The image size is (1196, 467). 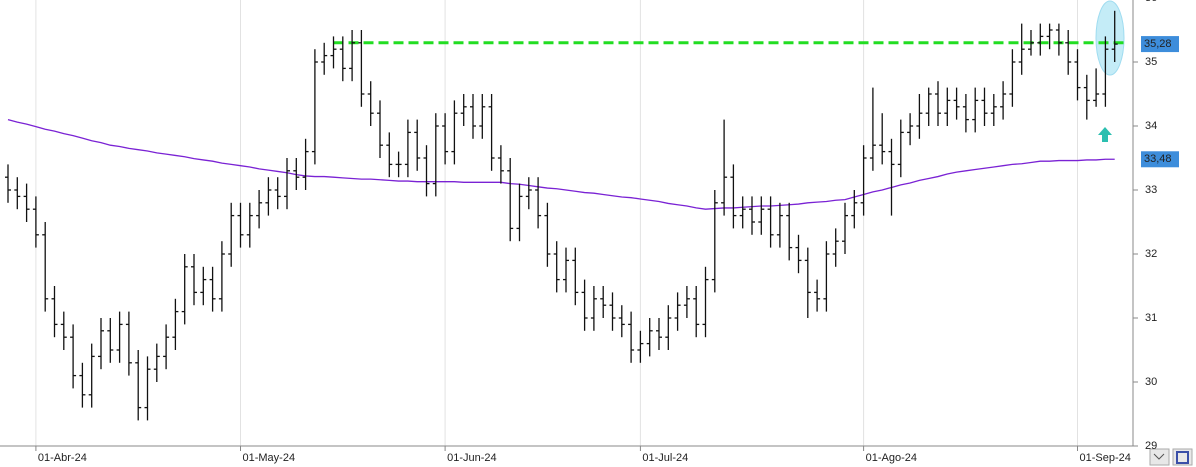 I want to click on y-tick-label: 36, so click(x=1151, y=2).